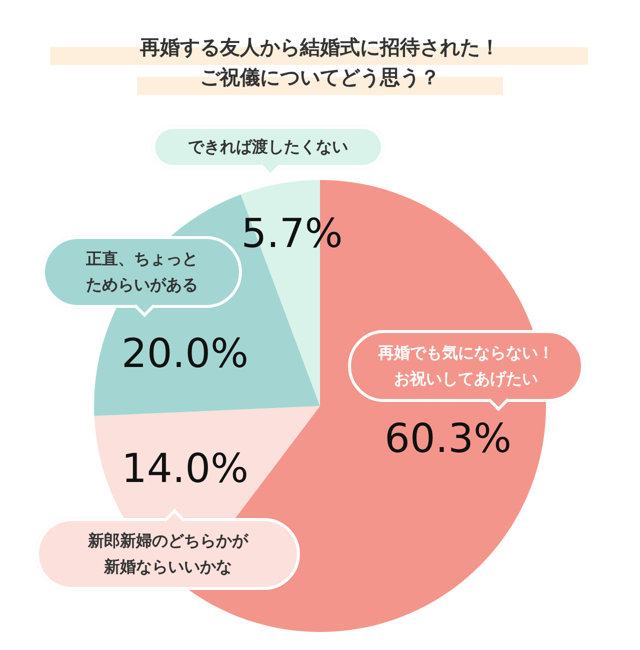  I want to click on data-label: 60.3%, so click(448, 439).